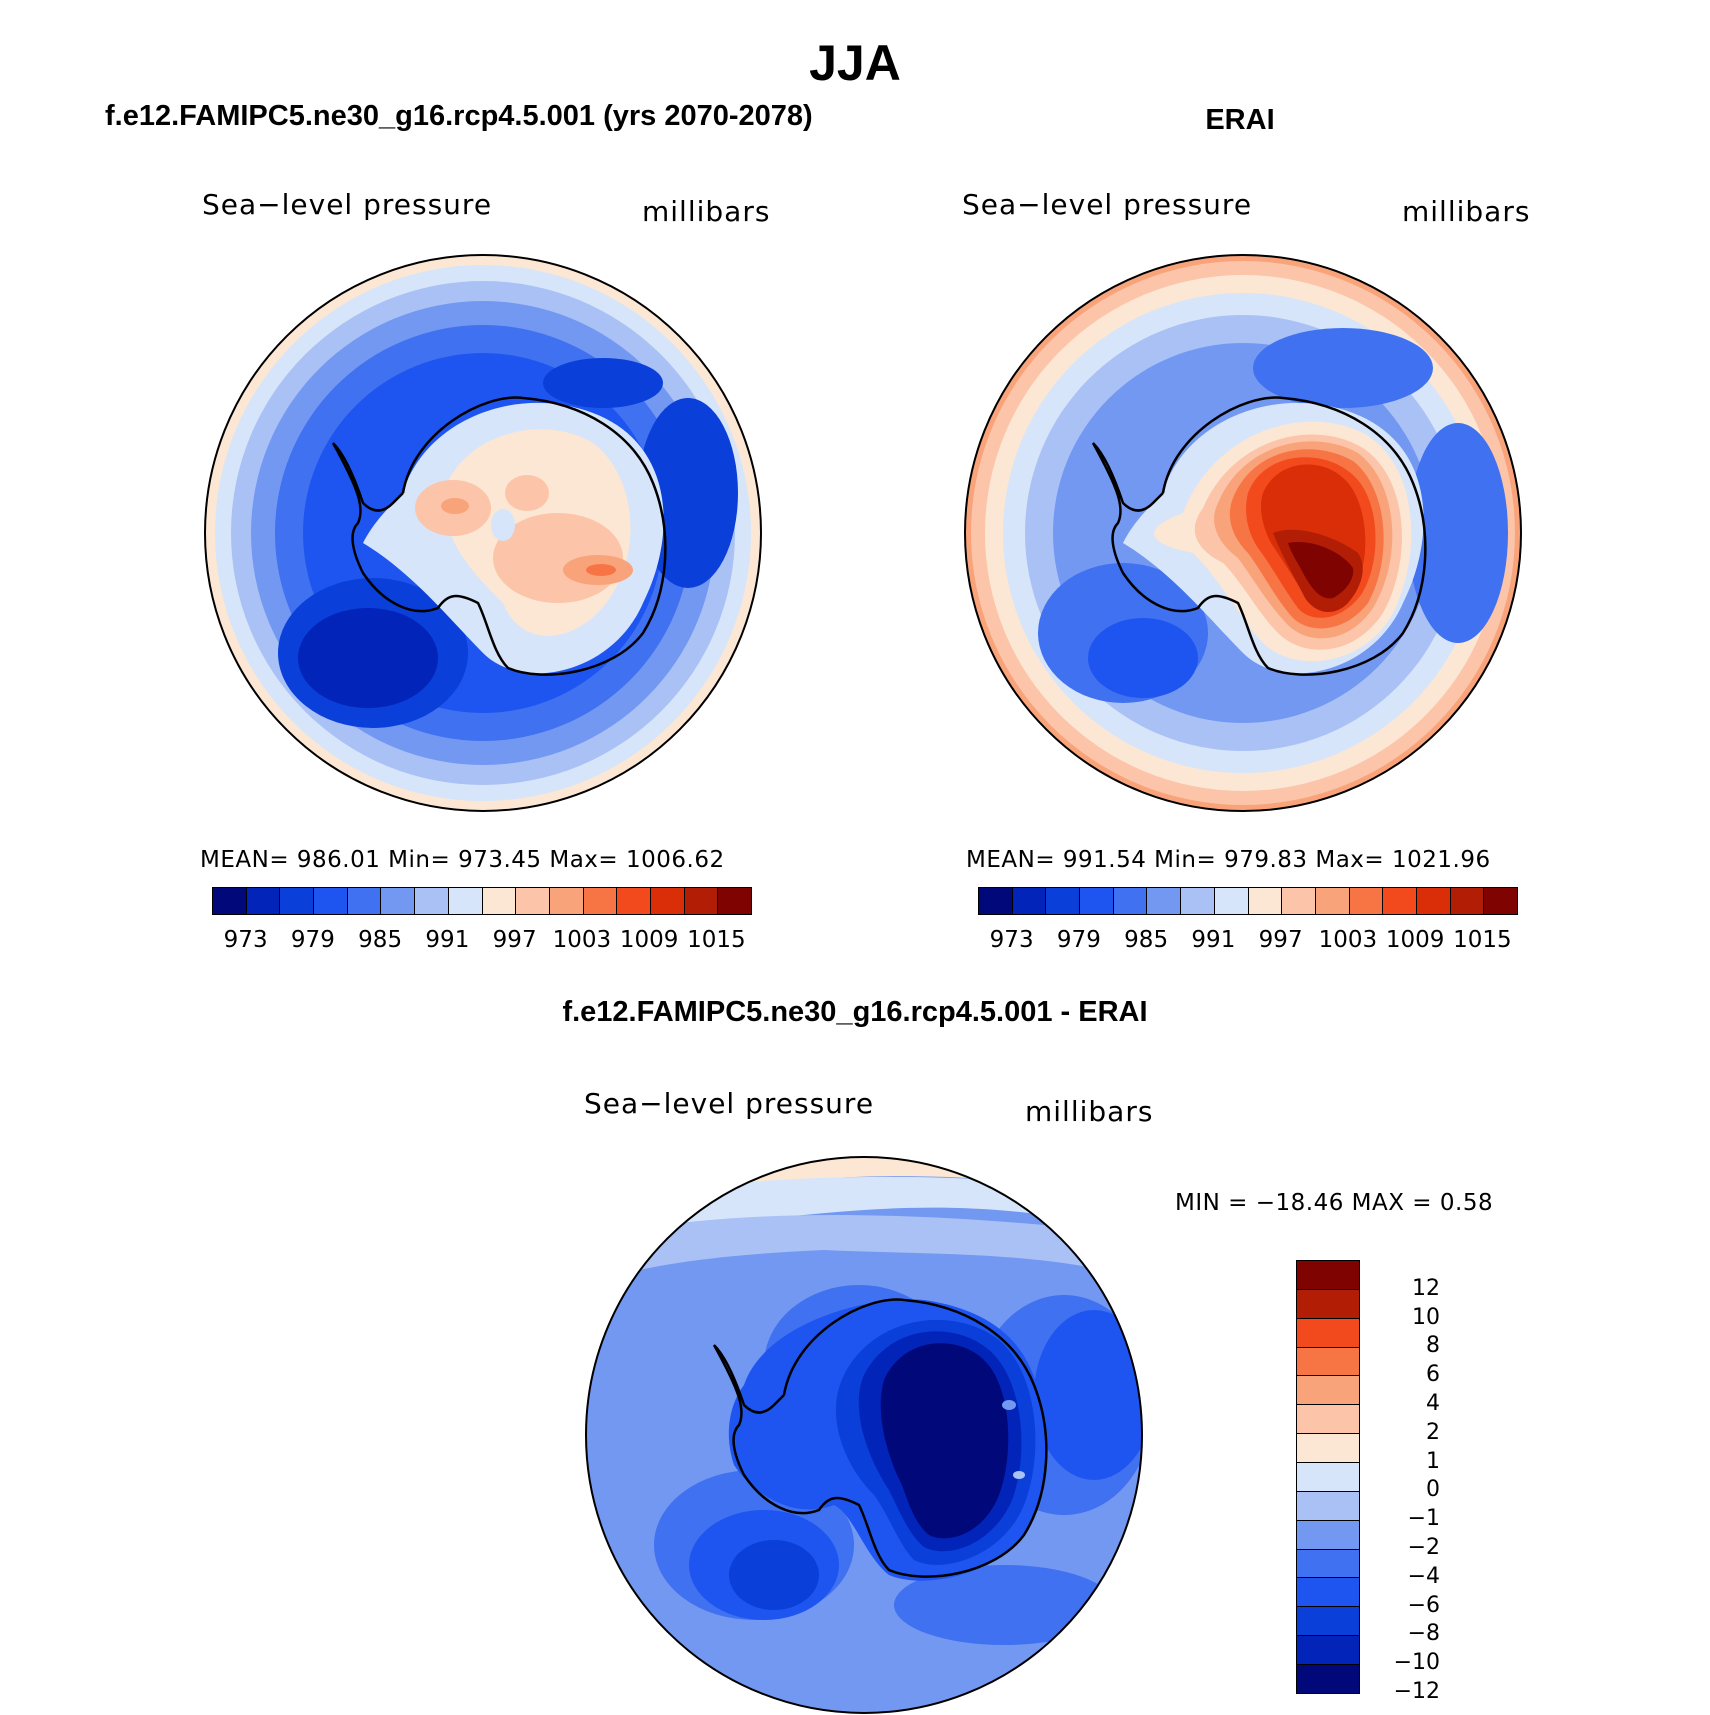 This screenshot has height=1715, width=1710. What do you see at coordinates (481, 941) in the screenshot?
I see `panel1-colorbar-labels: 973 979 985 991 997 1003 1009 1015` at bounding box center [481, 941].